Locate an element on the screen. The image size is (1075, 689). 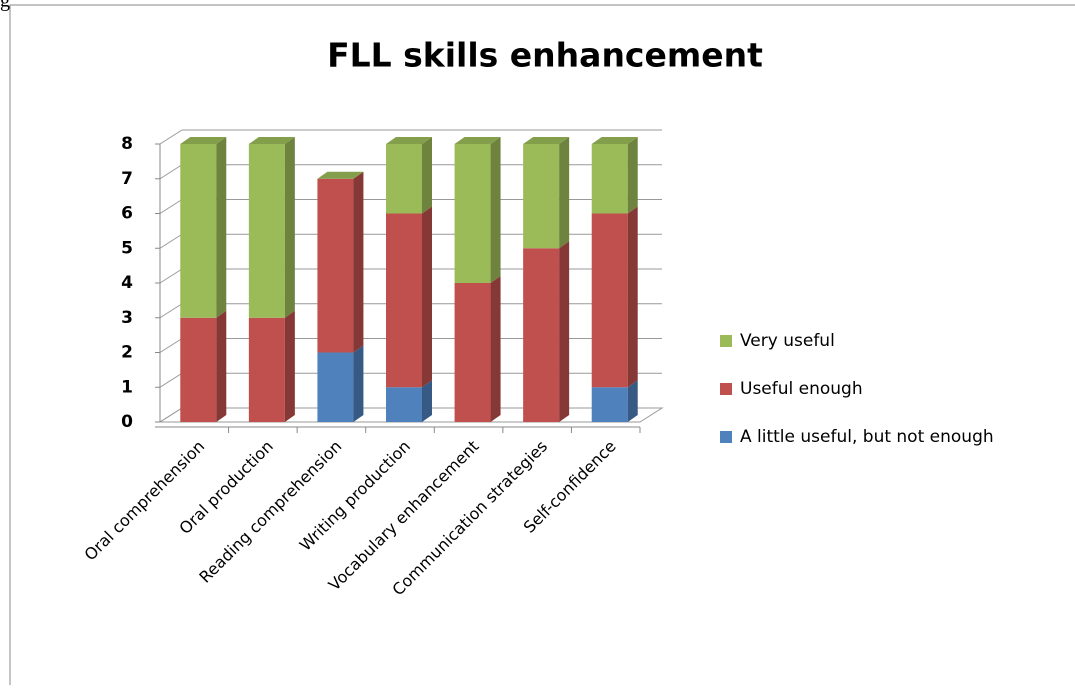
legend-label: Very useful is located at coordinates (787, 341).